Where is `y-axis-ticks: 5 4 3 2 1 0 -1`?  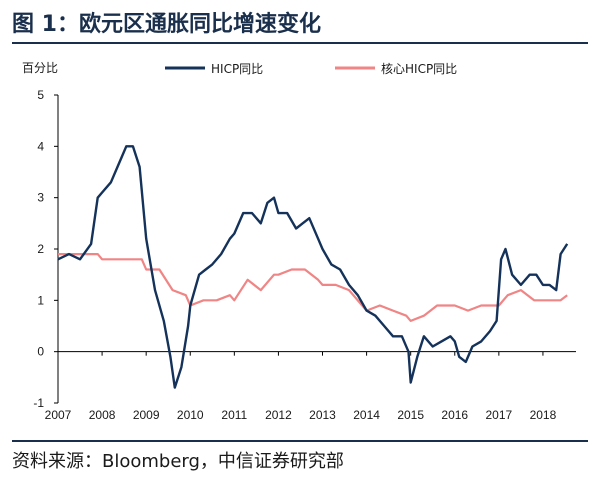
y-axis-ticks: 5 4 3 2 1 0 -1 is located at coordinates (45, 249).